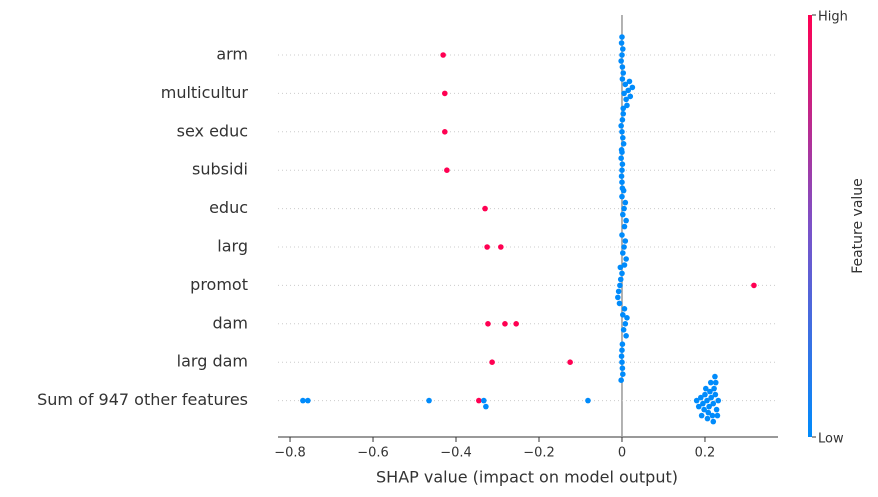  What do you see at coordinates (232, 54) in the screenshot?
I see `y-tick-label: arm` at bounding box center [232, 54].